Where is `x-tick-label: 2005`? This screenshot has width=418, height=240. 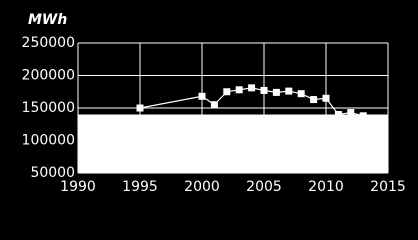 x-tick-label: 2005 is located at coordinates (264, 187).